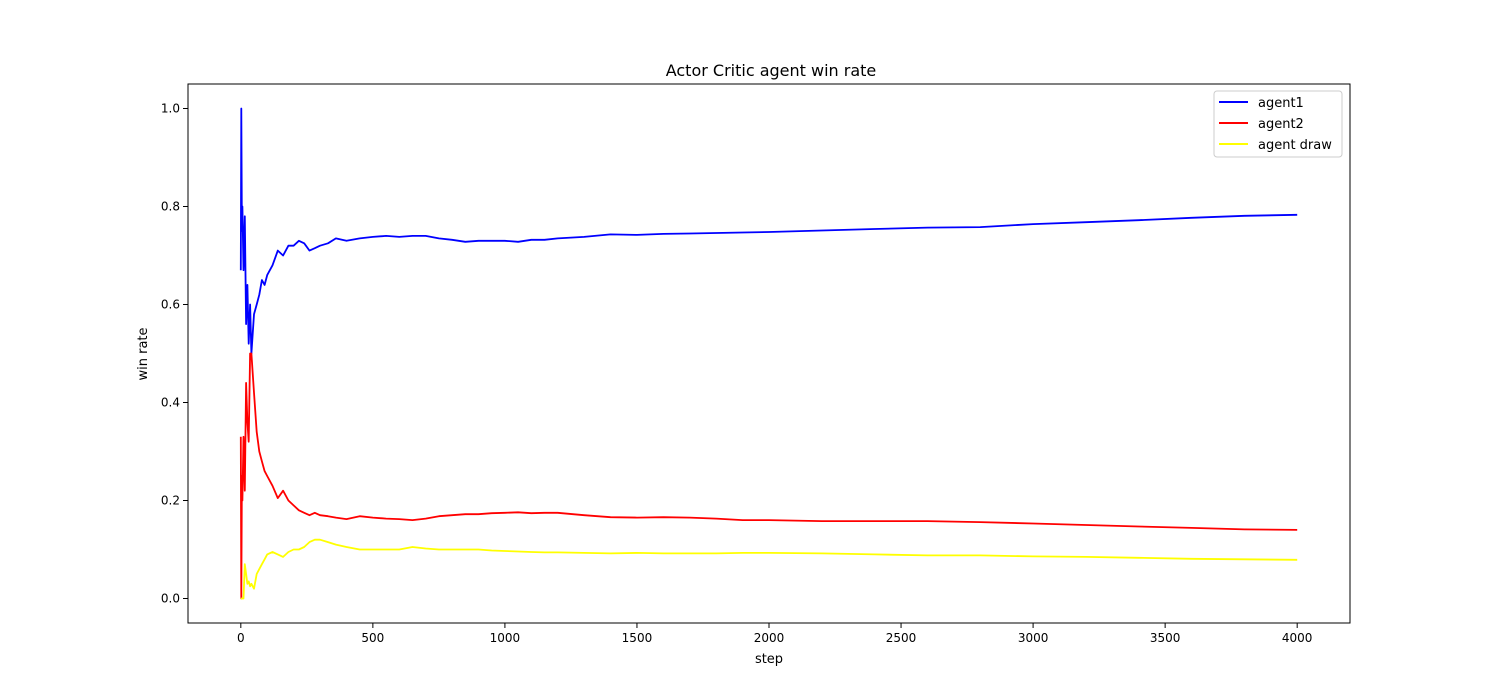 The width and height of the screenshot is (1500, 700). I want to click on x-tick-label: 4000, so click(1297, 638).